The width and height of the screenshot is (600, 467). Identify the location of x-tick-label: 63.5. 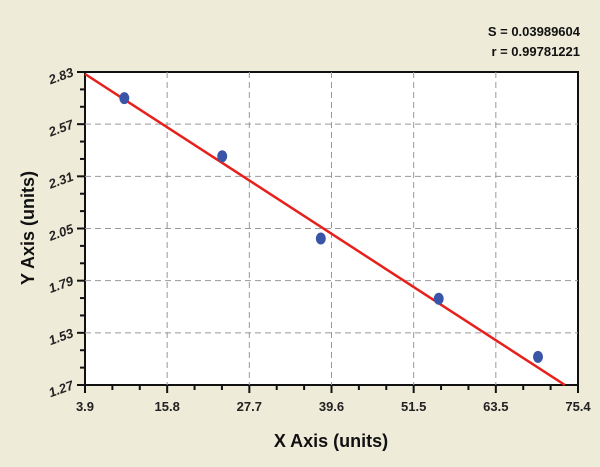
(495, 406).